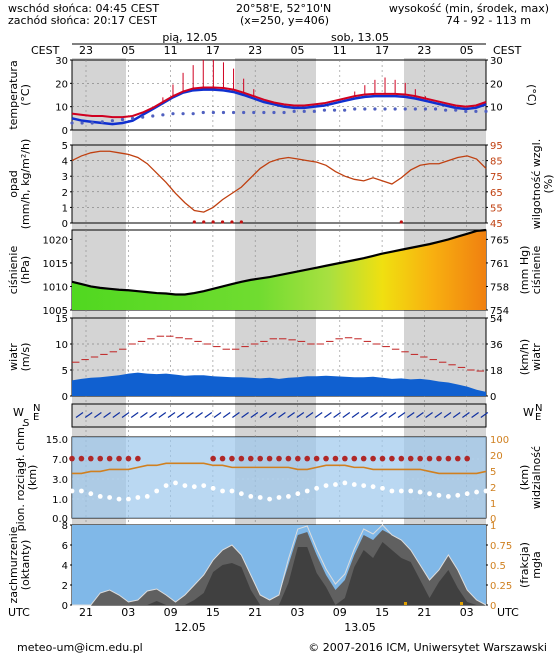  What do you see at coordinates (496, 319) in the screenshot?
I see `y-tick-right: 54` at bounding box center [496, 319].